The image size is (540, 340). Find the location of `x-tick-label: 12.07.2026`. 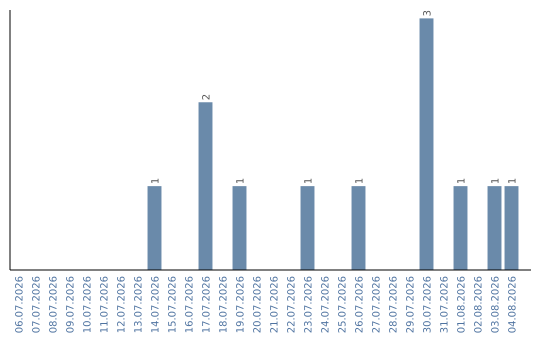

x-tick-label: 12.07.2026 is located at coordinates (122, 305).